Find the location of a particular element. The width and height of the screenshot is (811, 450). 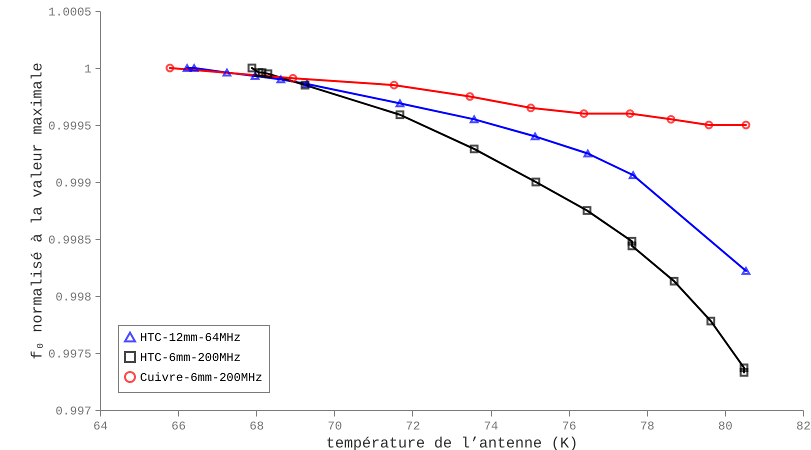

y-tick-label: 0.9975 is located at coordinates (70, 355).